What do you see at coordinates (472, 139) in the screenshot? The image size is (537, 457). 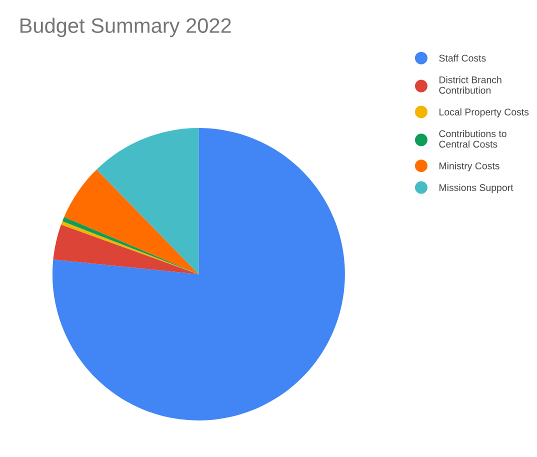 I see `legend-label: Contributions to Central Costs` at bounding box center [472, 139].